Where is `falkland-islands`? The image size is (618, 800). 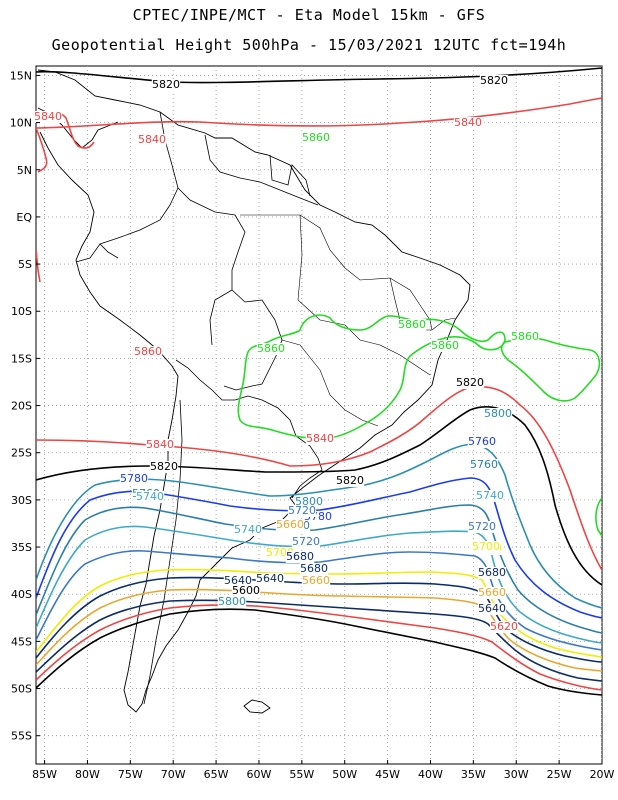
falkland-islands is located at coordinates (257, 706).